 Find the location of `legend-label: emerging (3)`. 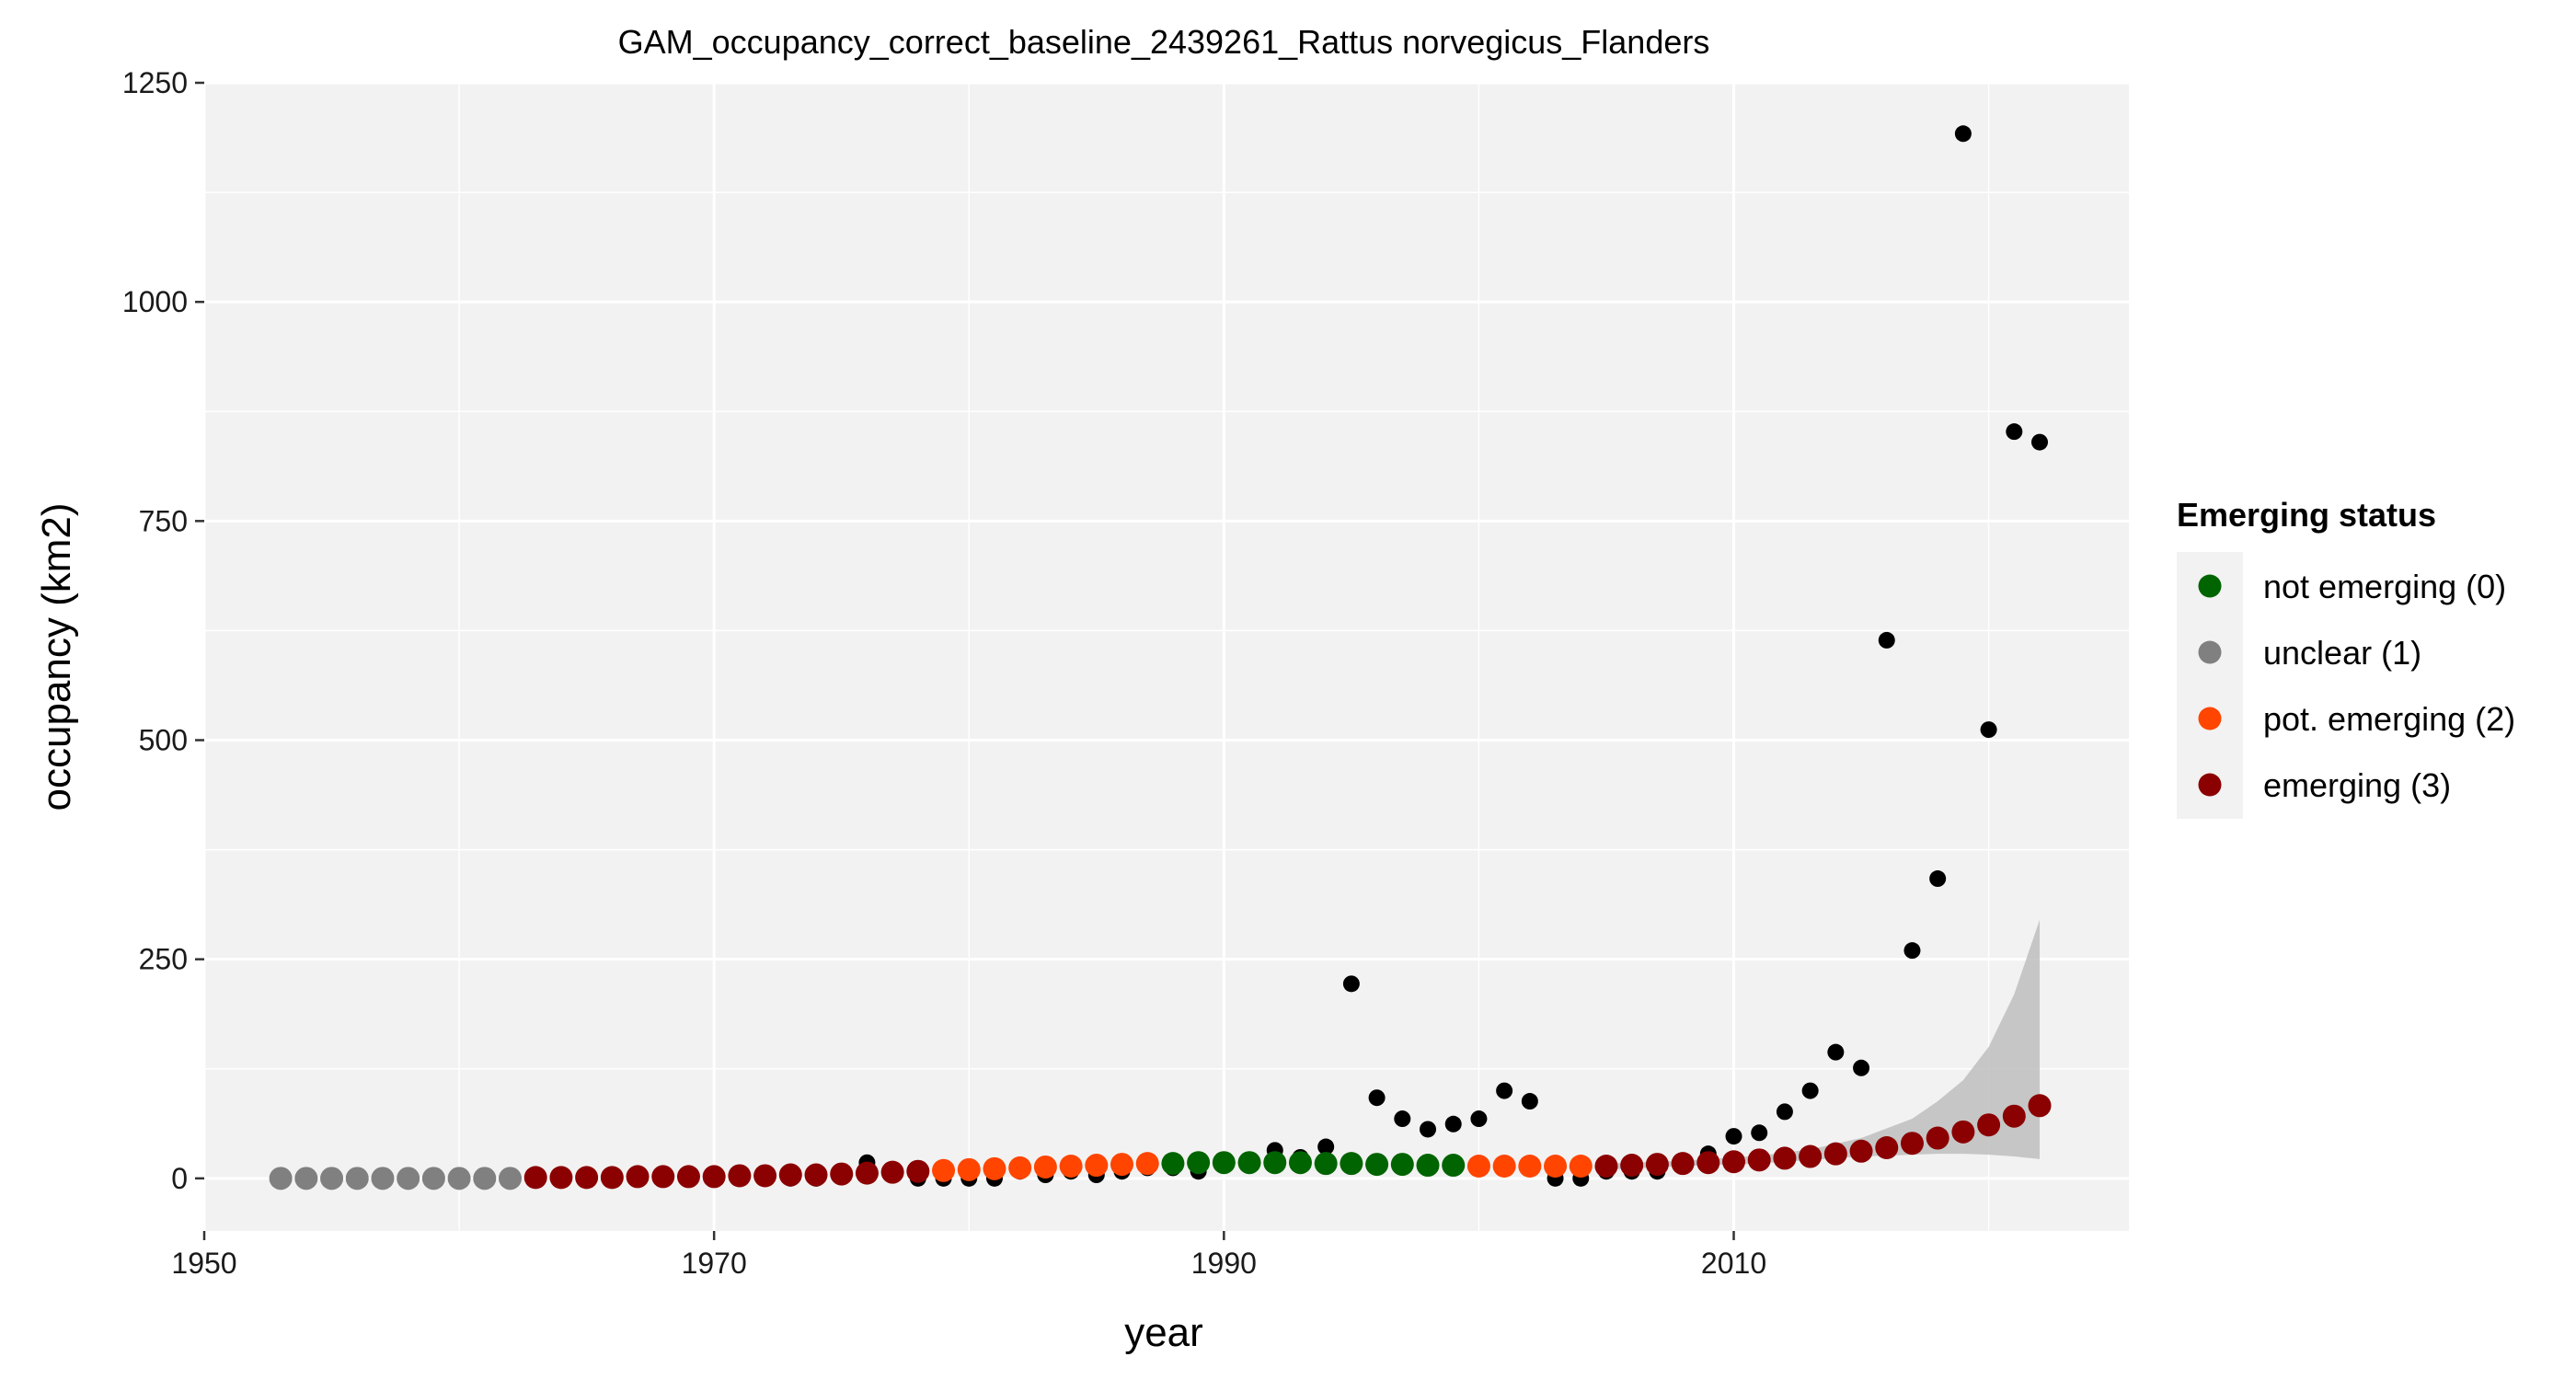

legend-label: emerging (3) is located at coordinates (2357, 785).